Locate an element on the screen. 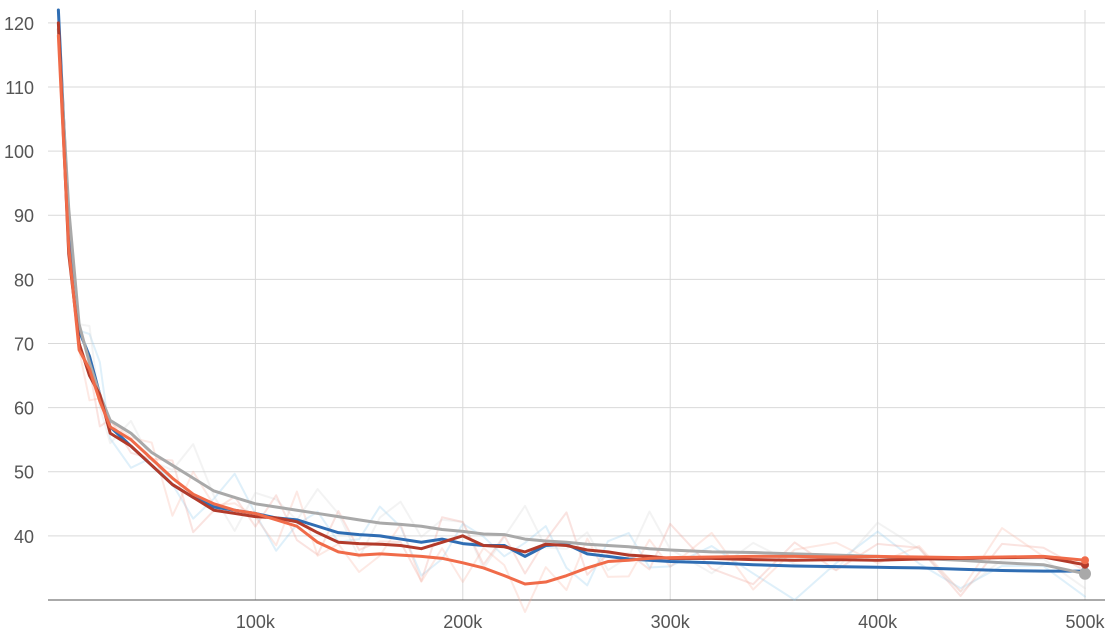 This screenshot has height=634, width=1111. y-tick-label: 120 is located at coordinates (19, 24).